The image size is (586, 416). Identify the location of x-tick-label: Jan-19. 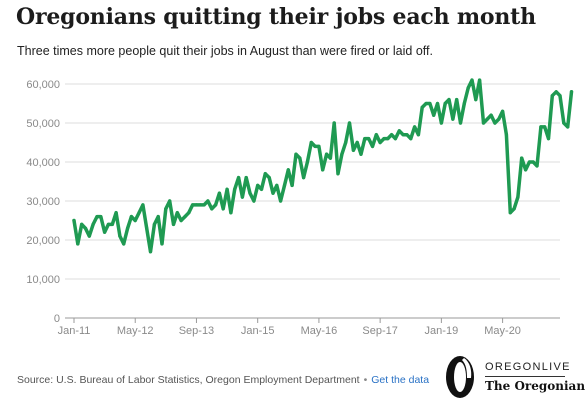
(442, 331).